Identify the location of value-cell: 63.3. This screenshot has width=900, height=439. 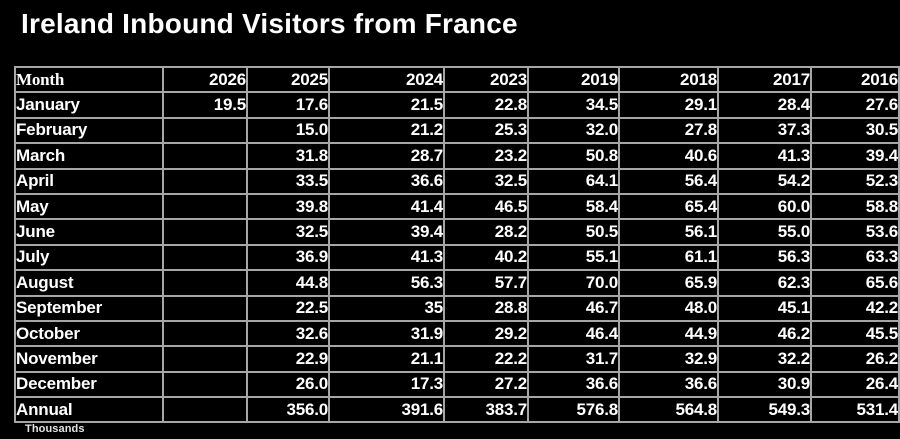
(855, 257).